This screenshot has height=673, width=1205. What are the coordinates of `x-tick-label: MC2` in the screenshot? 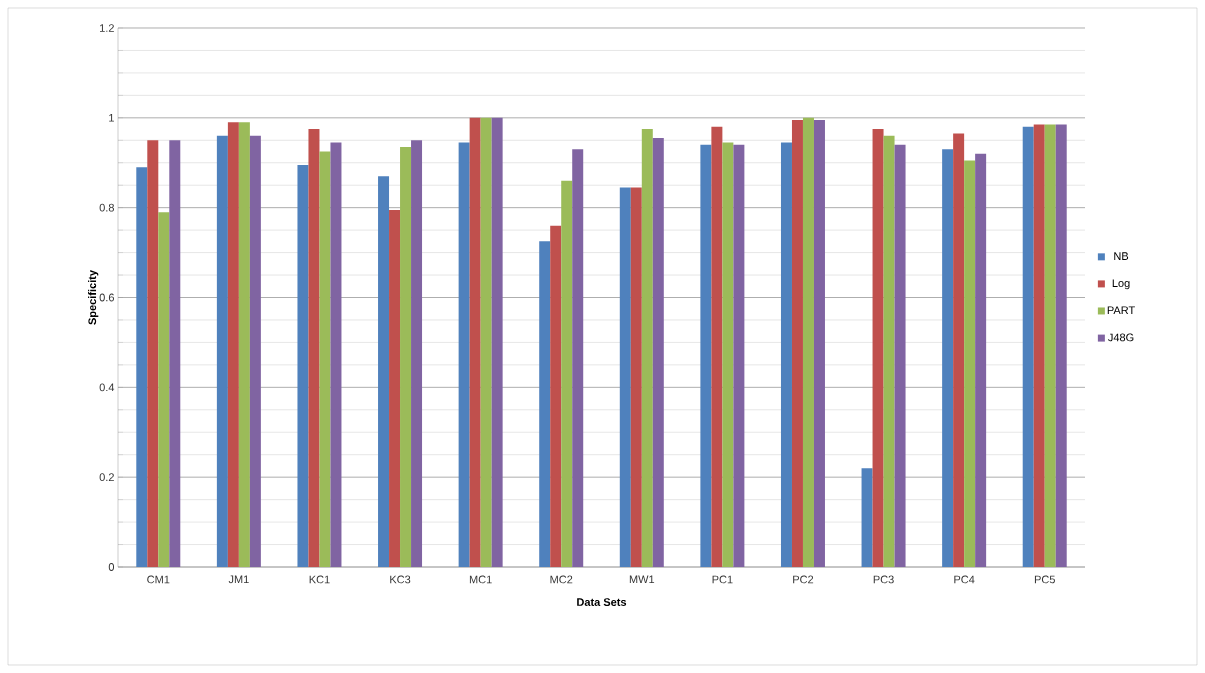 It's located at (561, 579).